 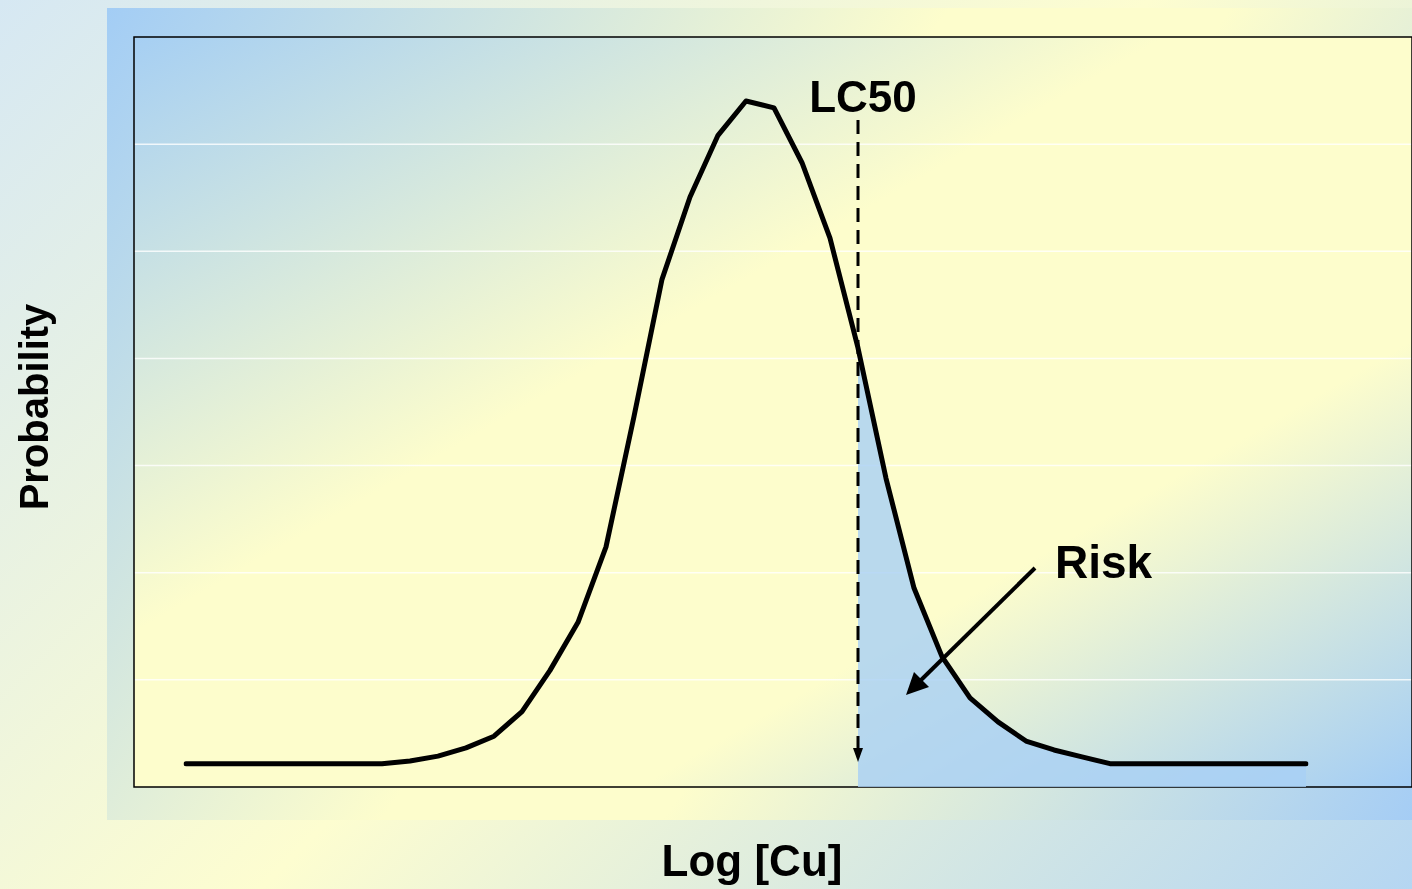 I want to click on annotation: Risk, so click(x=1104, y=562).